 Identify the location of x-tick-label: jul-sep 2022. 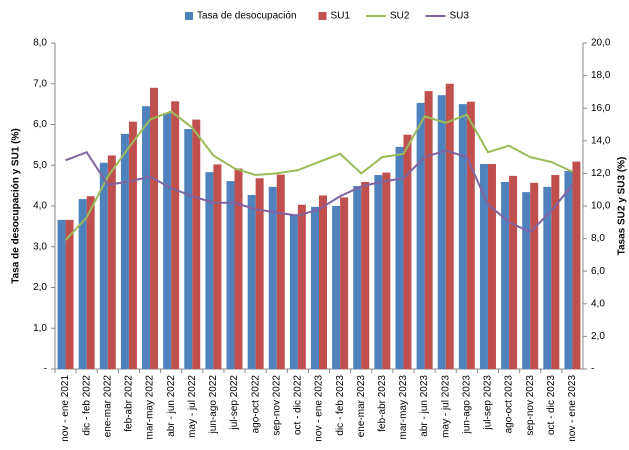
(234, 403).